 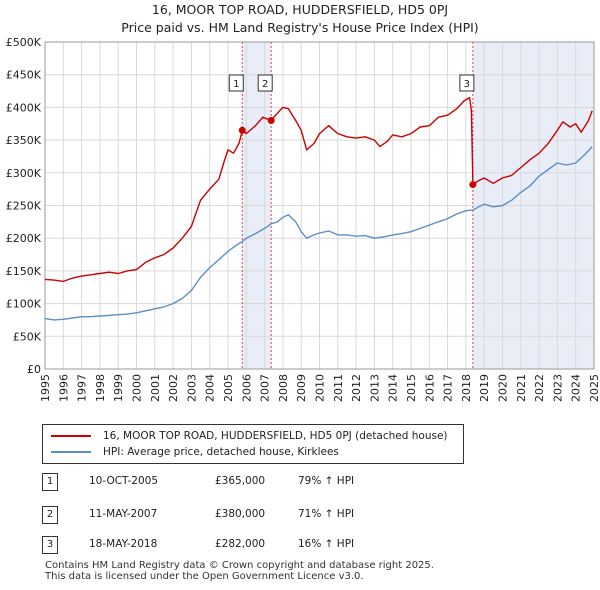 I want to click on table-row: 2 11-MAY-2007 £380,000 71% ↑ HPI, so click(x=292, y=515).